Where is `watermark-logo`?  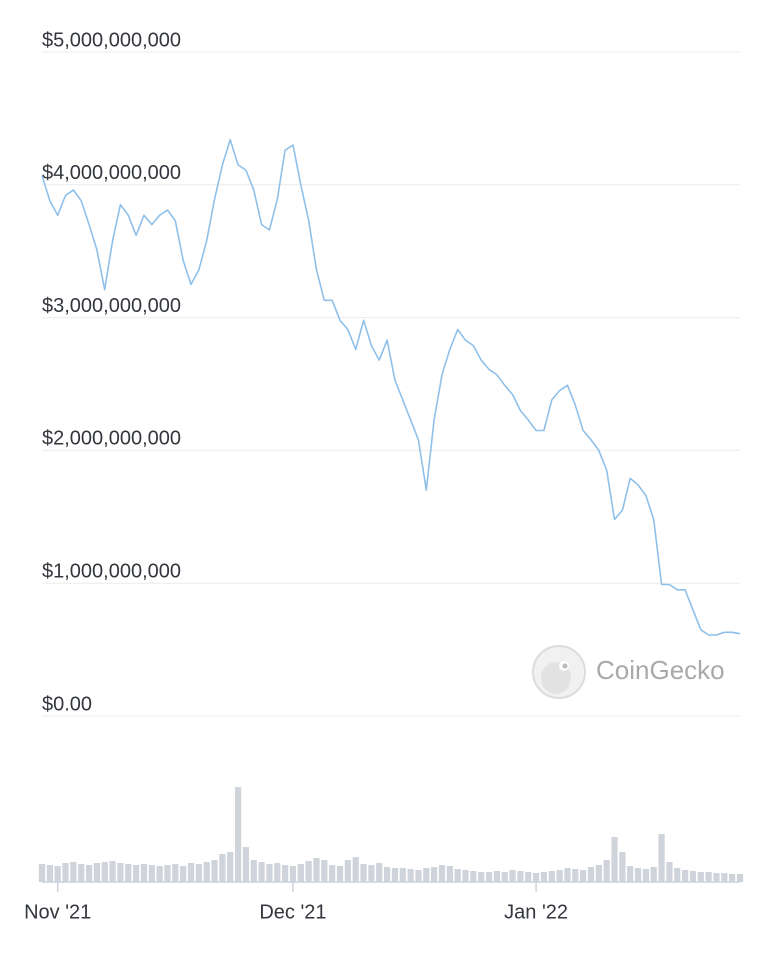 watermark-logo is located at coordinates (559, 672).